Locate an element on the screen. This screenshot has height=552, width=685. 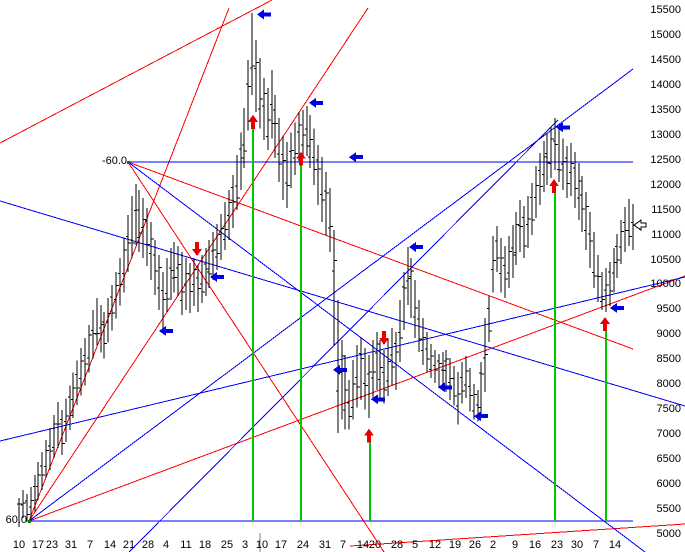
date-axis-label: 11 is located at coordinates (185, 545).